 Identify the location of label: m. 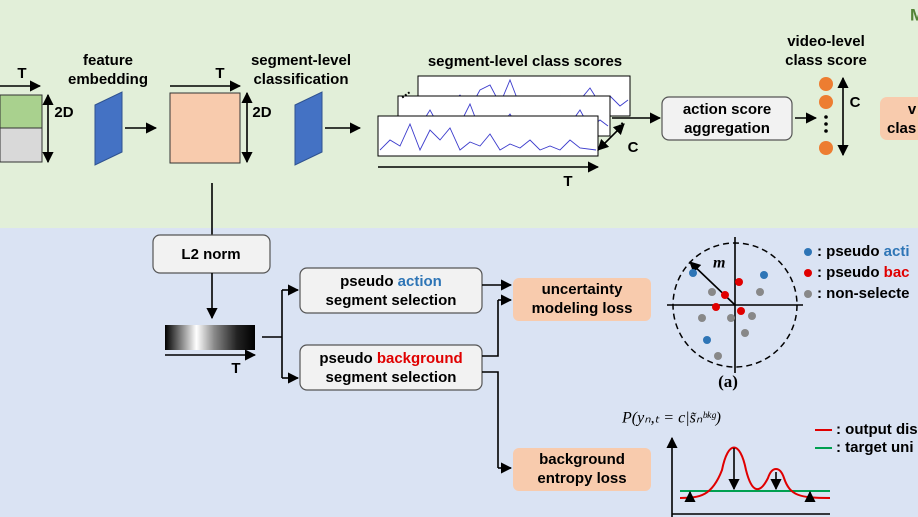
(719, 263).